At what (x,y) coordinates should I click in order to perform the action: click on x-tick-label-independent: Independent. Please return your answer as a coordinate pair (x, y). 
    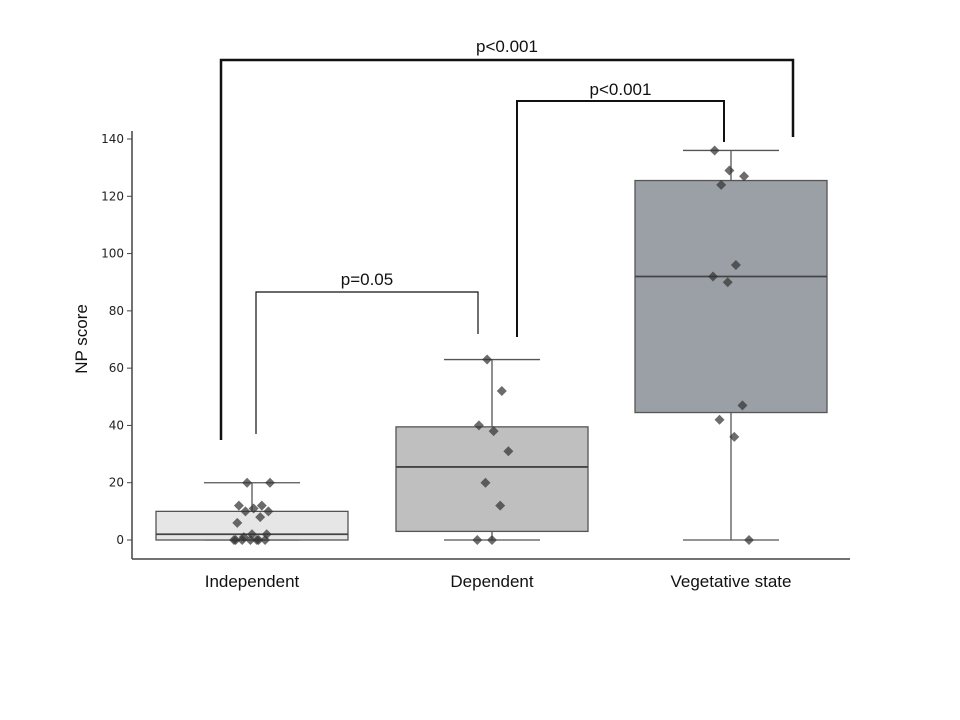
    Looking at the image, I should click on (252, 581).